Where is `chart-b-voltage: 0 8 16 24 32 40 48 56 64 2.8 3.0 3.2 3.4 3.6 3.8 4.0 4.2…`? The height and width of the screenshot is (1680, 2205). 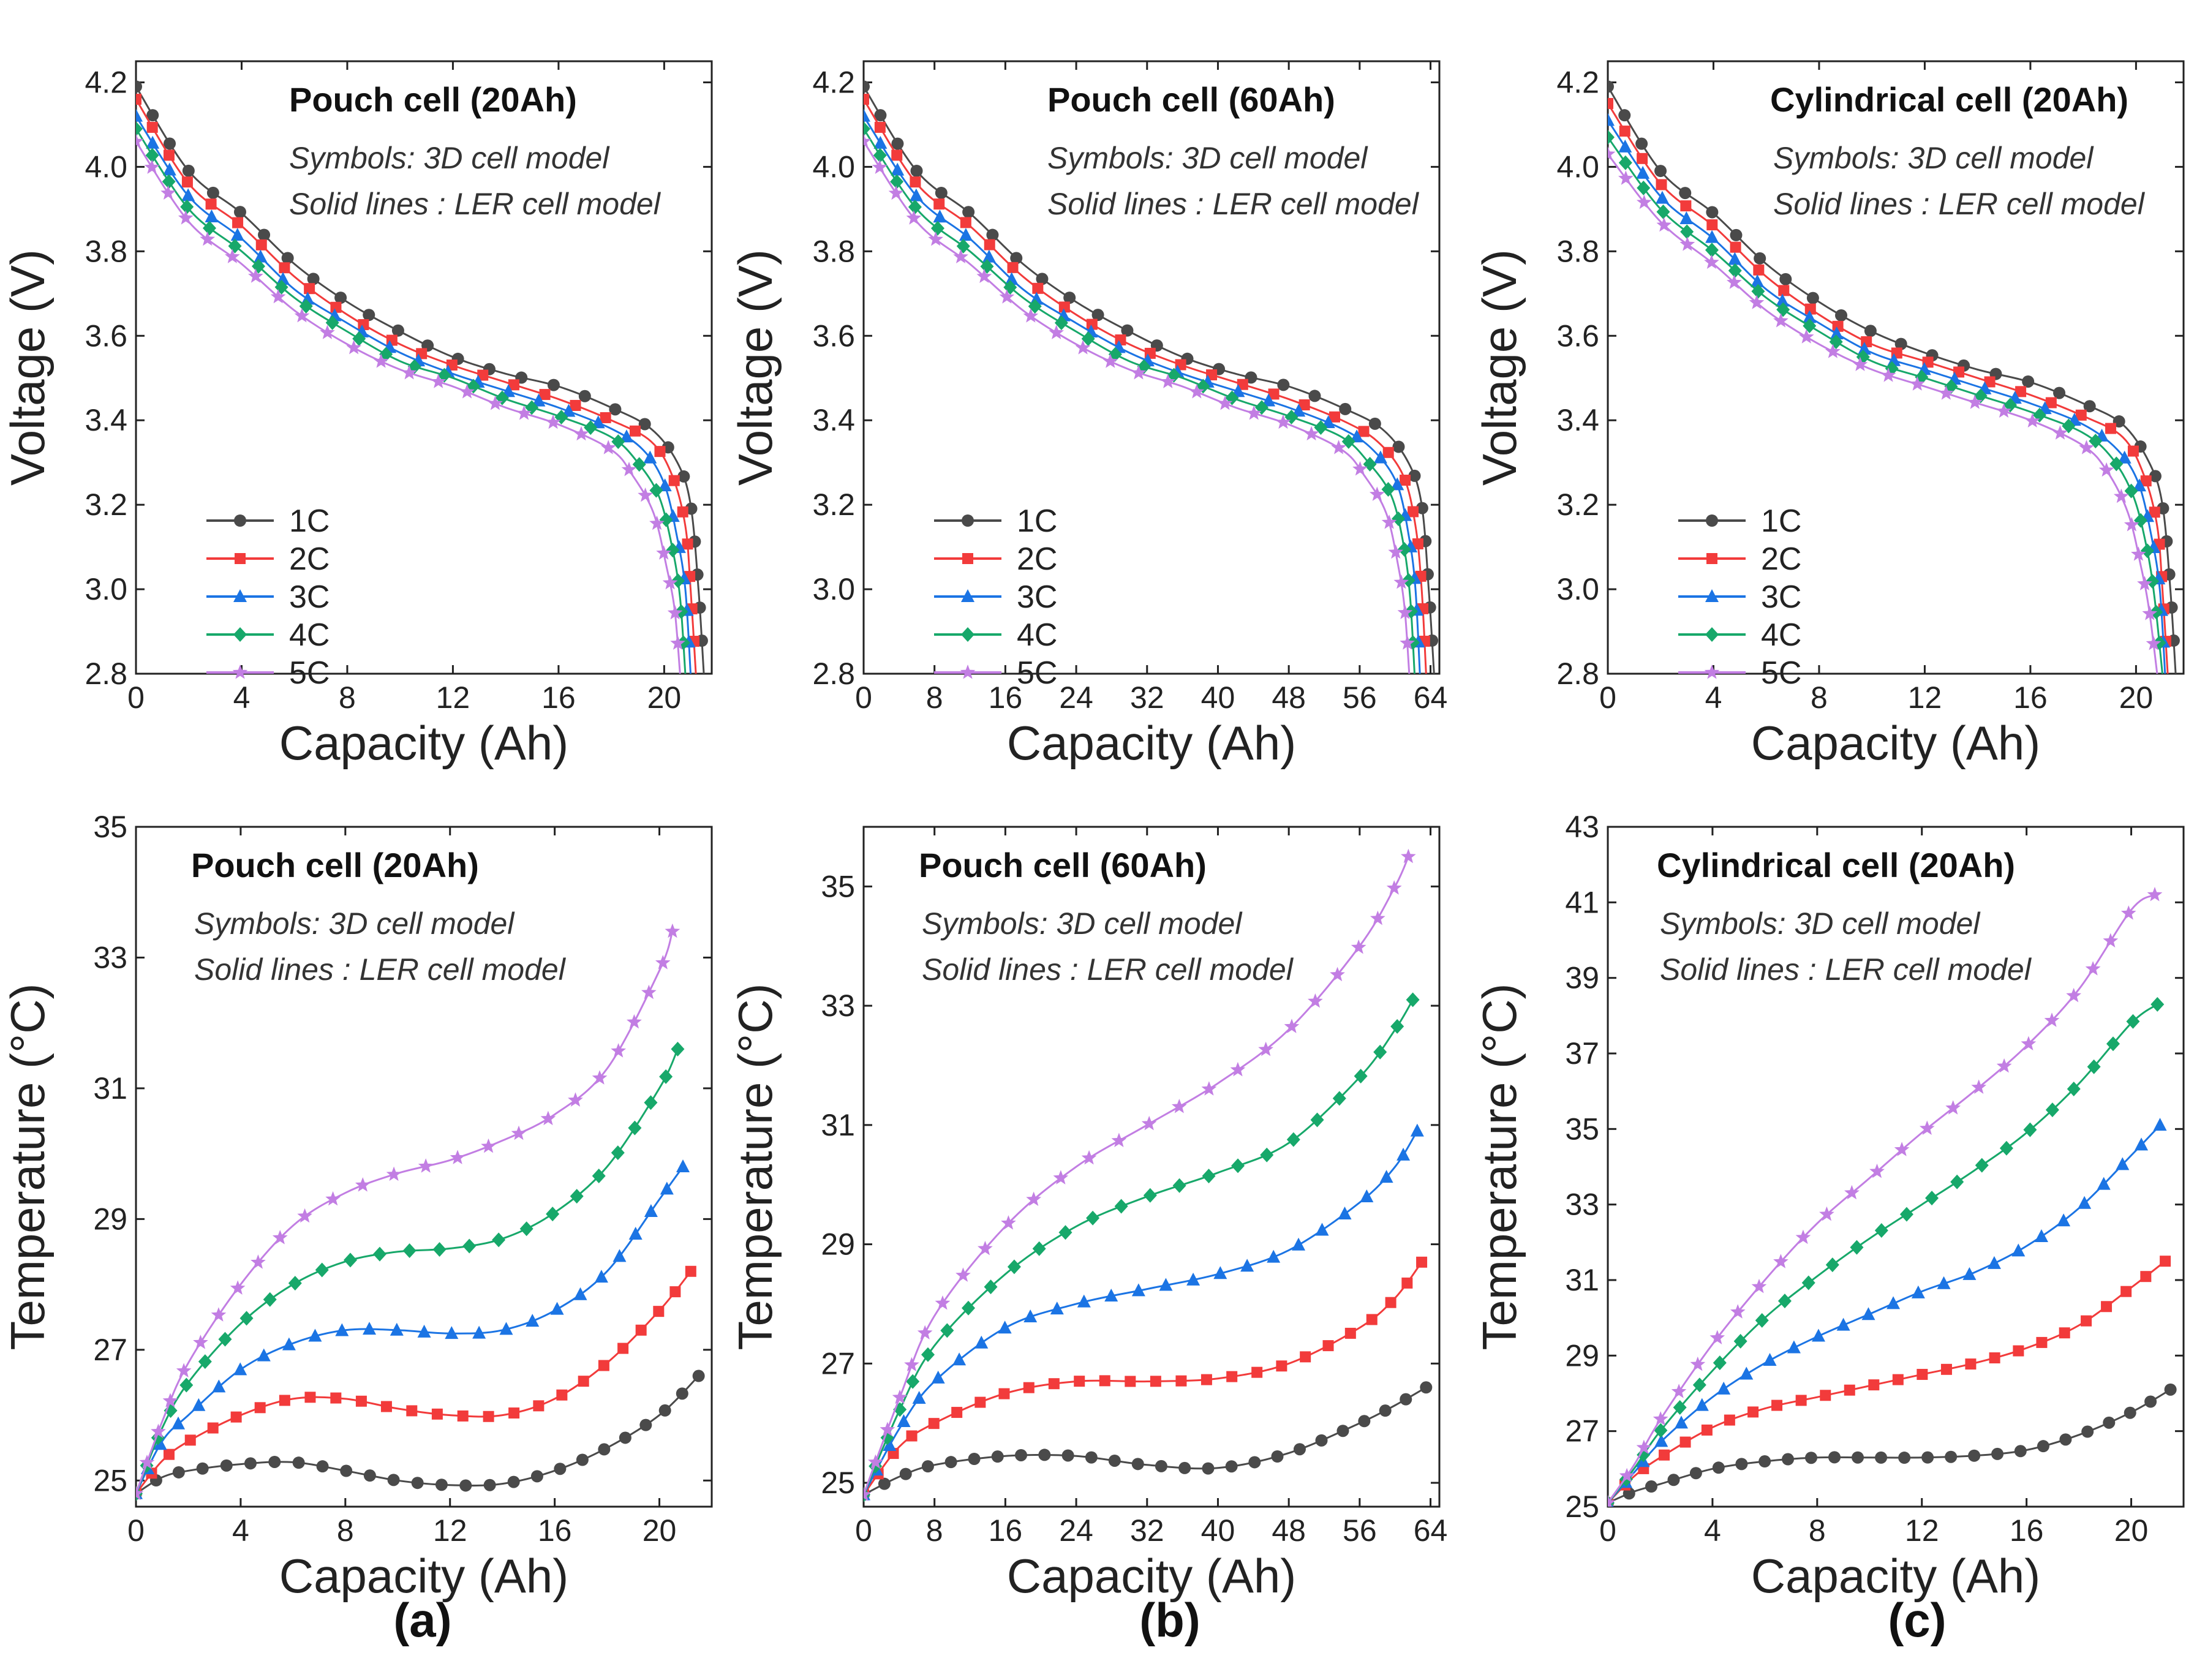
chart-b-voltage: 0 8 16 24 32 40 48 56 64 2.8 3.0 3.2 3.4 3.6 3.8 4.0 4.2… is located at coordinates (1088, 415).